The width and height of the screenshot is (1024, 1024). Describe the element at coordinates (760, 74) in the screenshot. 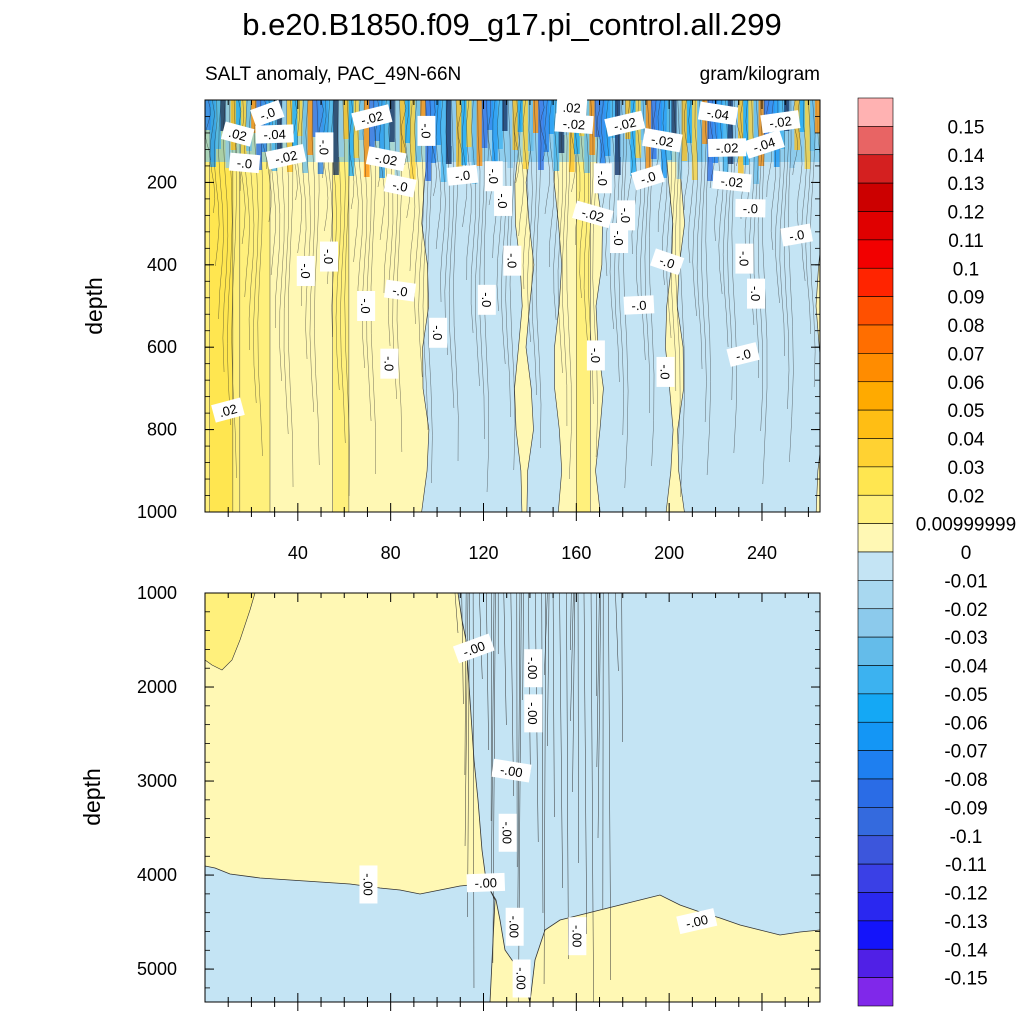

I see `chart-subtitle-right: gram/kilogram` at that location.